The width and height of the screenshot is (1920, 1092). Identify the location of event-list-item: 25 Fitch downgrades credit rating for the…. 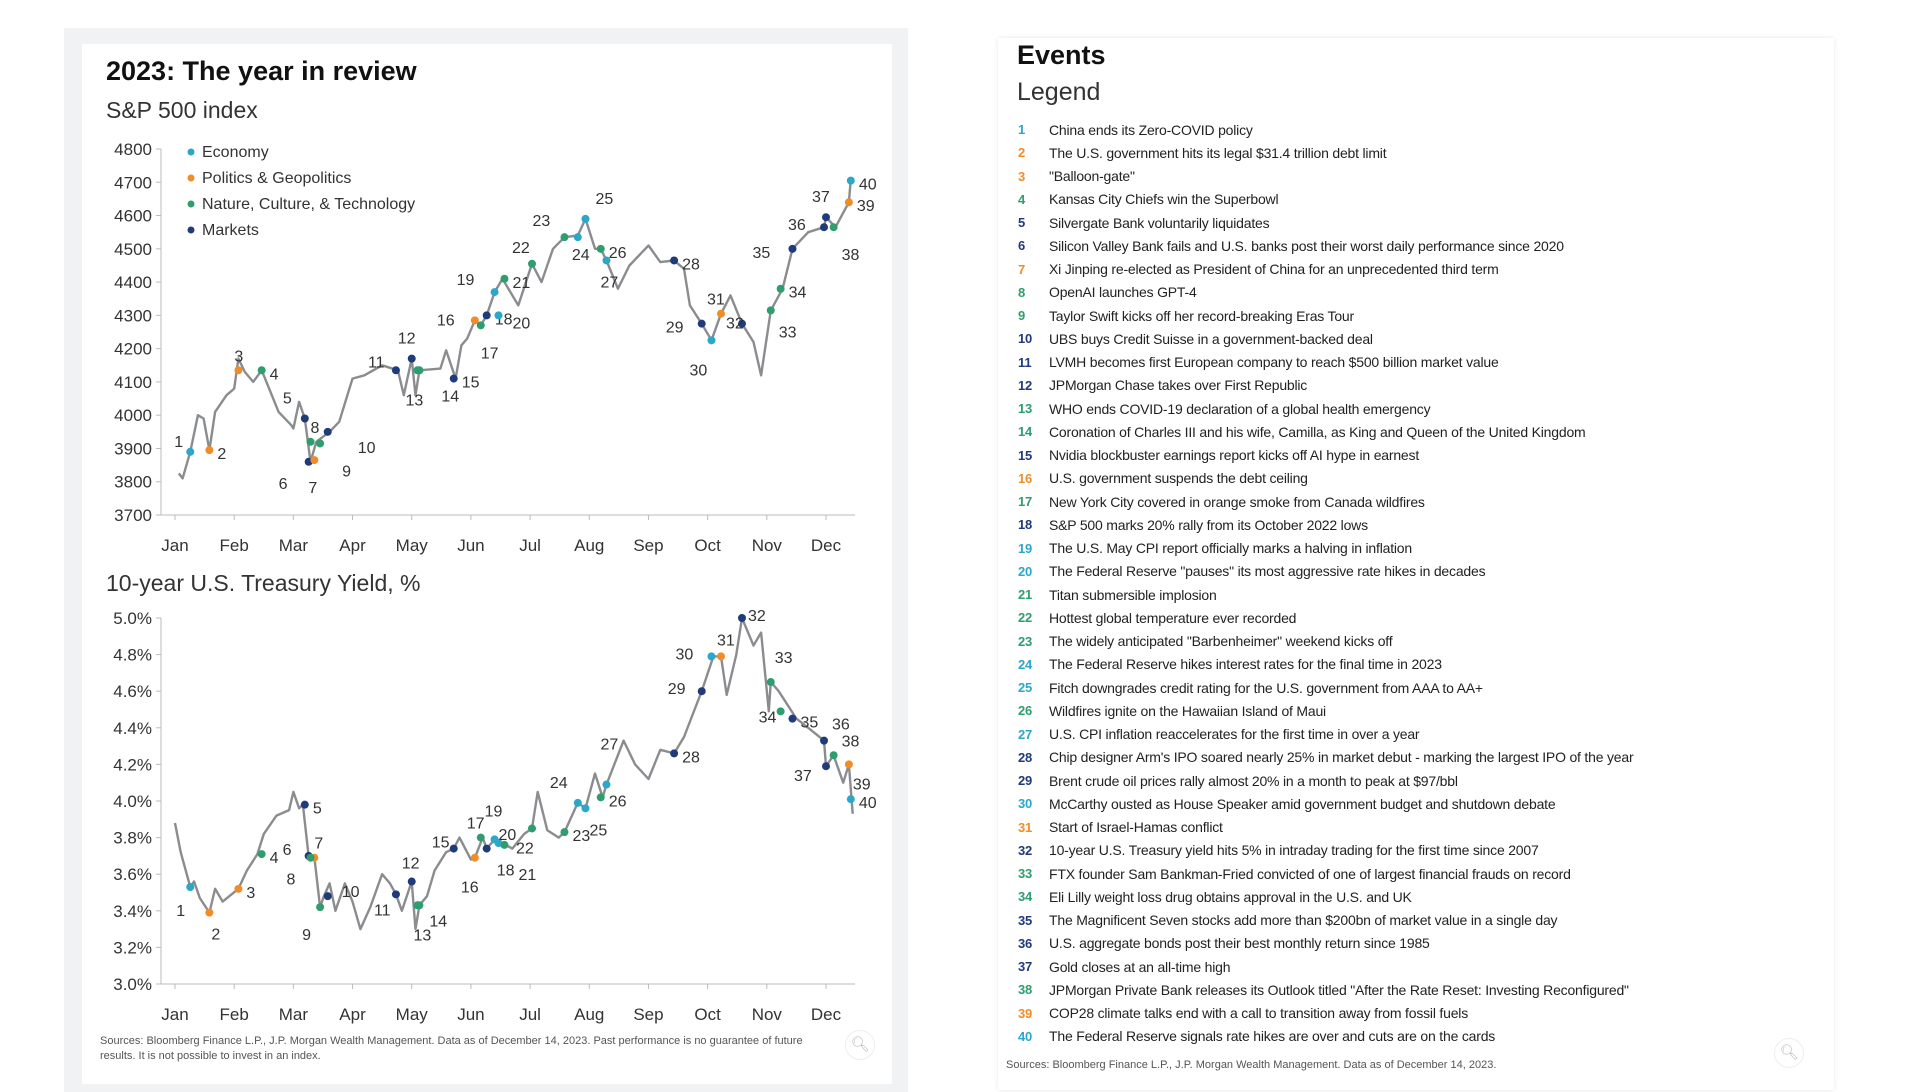
(1325, 687).